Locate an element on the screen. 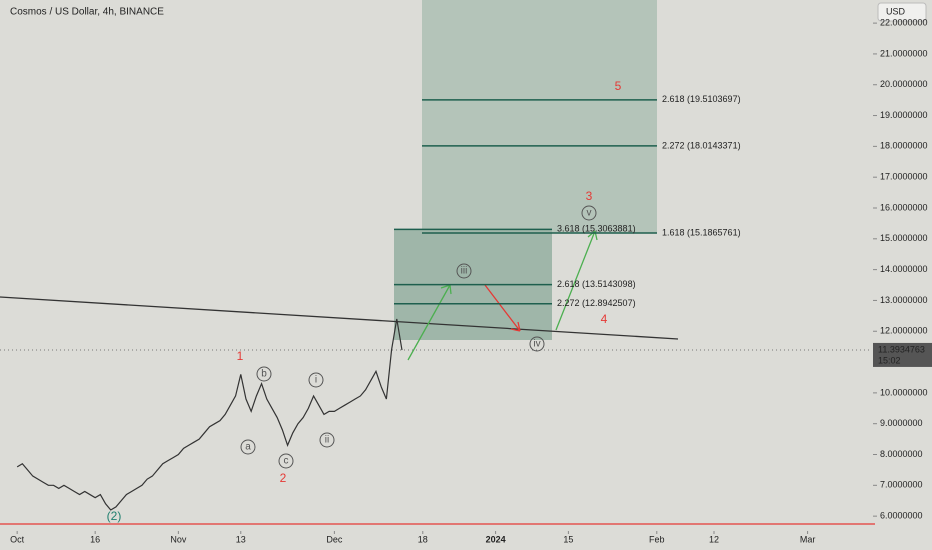 This screenshot has width=932, height=550. x-tick-label: Feb is located at coordinates (657, 539).